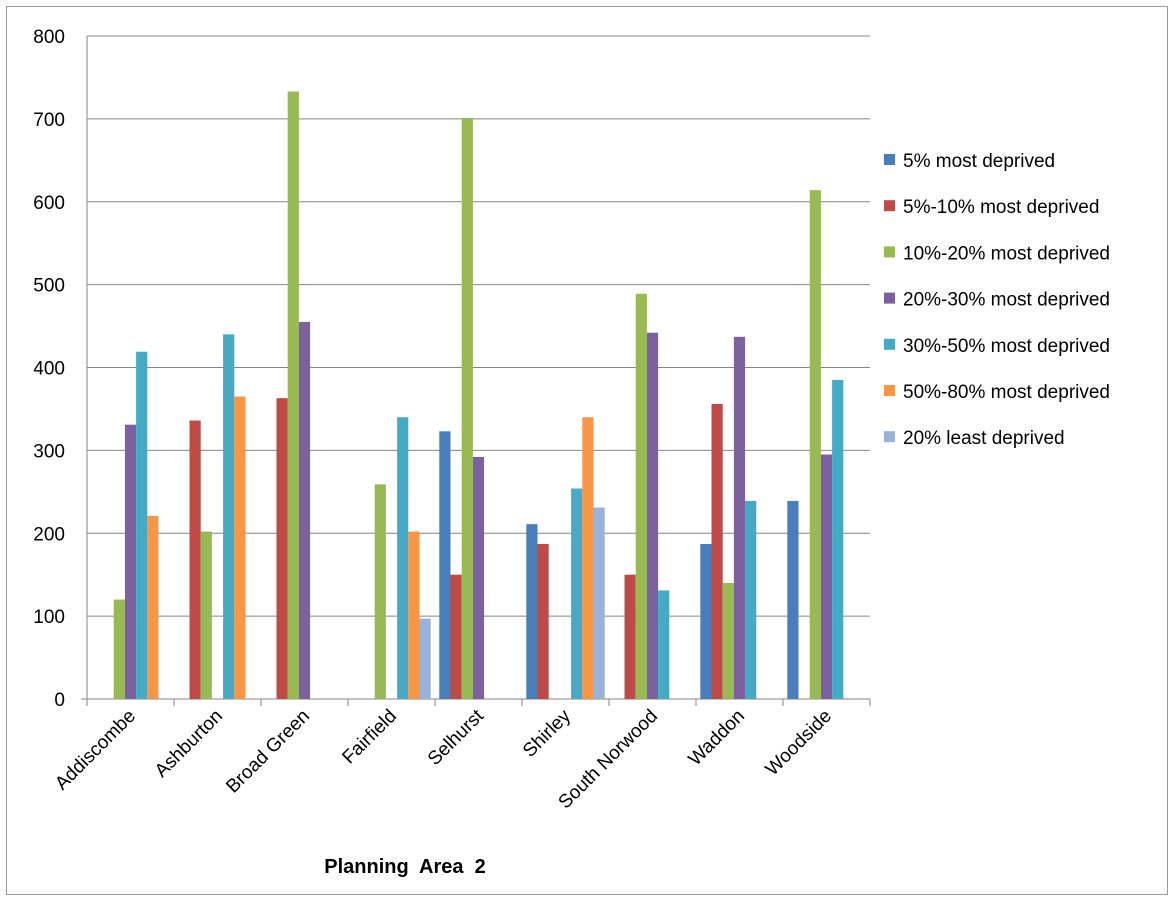 This screenshot has width=1173, height=900. I want to click on legend-label: 10%-20% most deprived, so click(1006, 253).